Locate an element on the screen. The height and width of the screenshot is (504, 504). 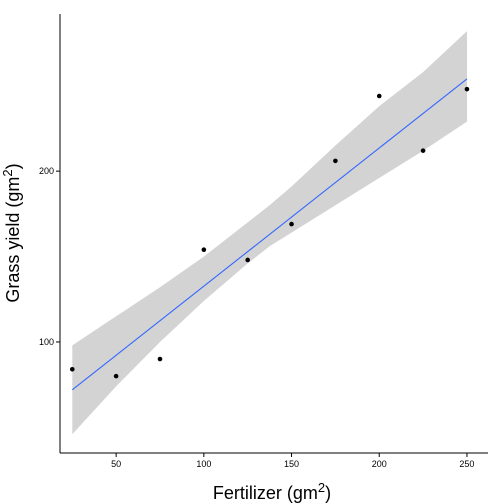
y-axis-title: Grass yield (gm2) is located at coordinates (11, 232).